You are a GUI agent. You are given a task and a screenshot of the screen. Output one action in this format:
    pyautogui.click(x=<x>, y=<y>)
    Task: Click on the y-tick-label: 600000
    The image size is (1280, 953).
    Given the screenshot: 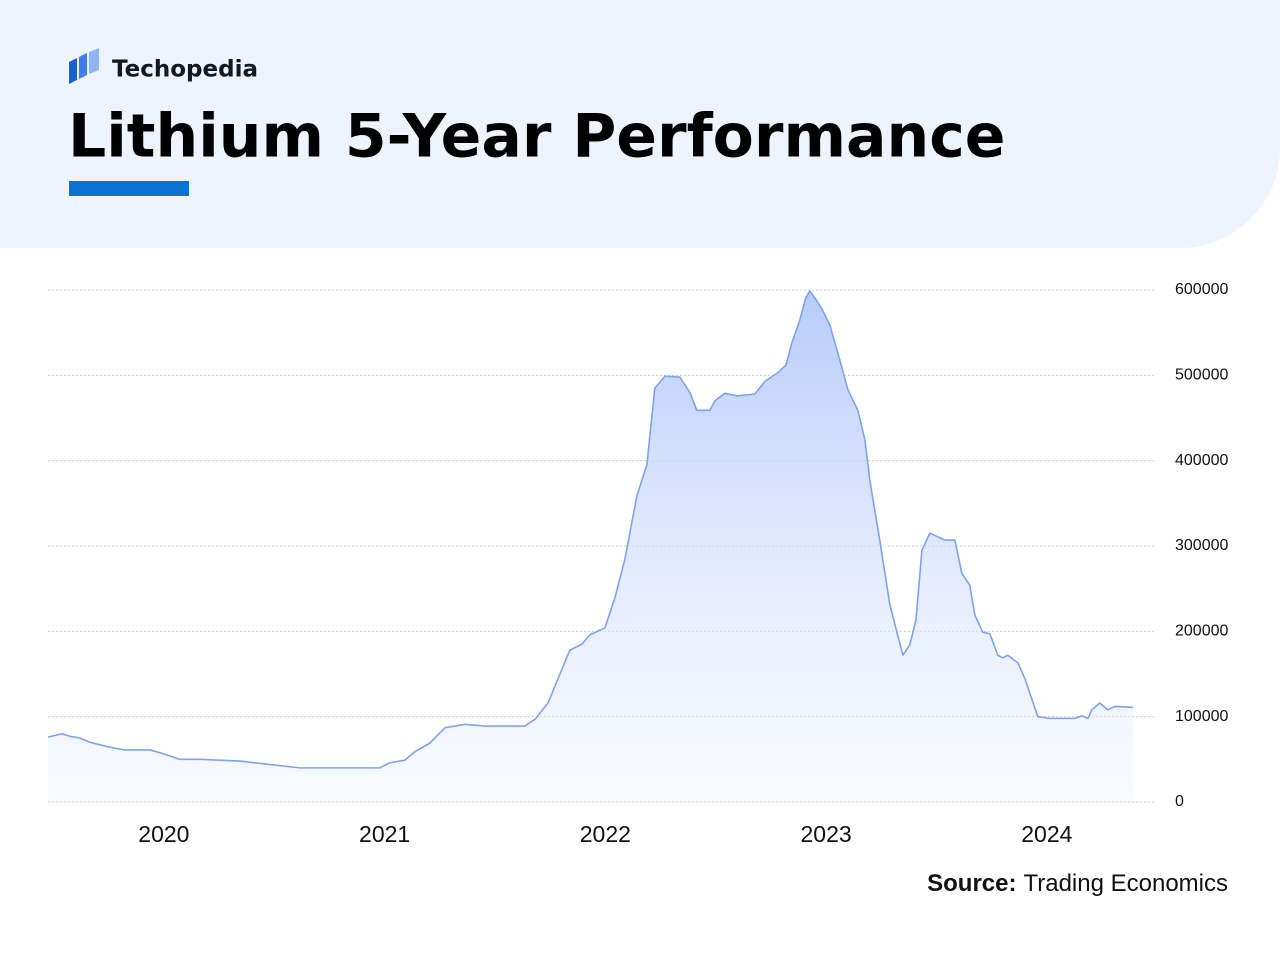 What is the action you would take?
    pyautogui.click(x=1201, y=289)
    